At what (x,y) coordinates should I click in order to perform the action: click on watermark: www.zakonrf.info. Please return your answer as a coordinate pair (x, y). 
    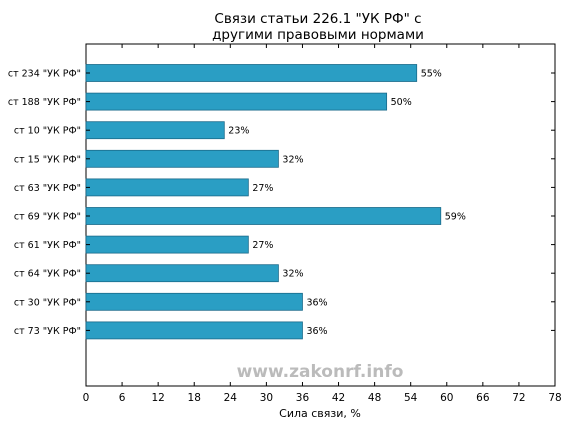
    Looking at the image, I should click on (320, 372).